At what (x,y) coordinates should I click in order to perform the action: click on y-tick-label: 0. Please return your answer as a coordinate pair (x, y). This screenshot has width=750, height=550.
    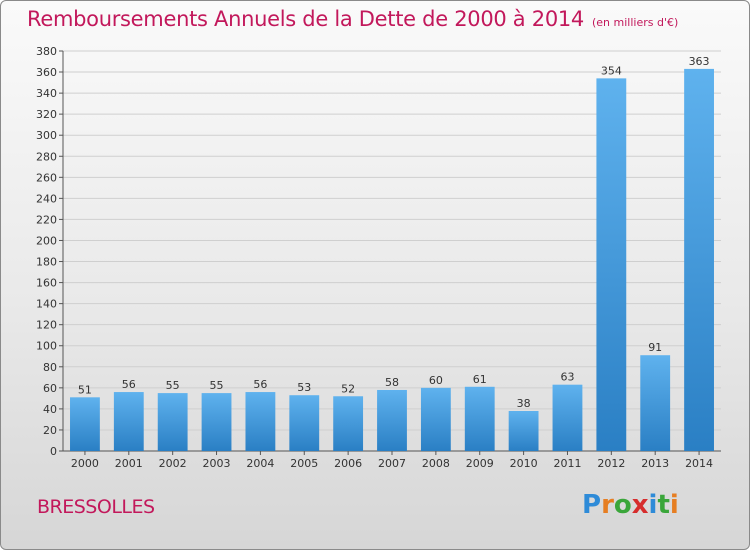
    Looking at the image, I should click on (53, 451).